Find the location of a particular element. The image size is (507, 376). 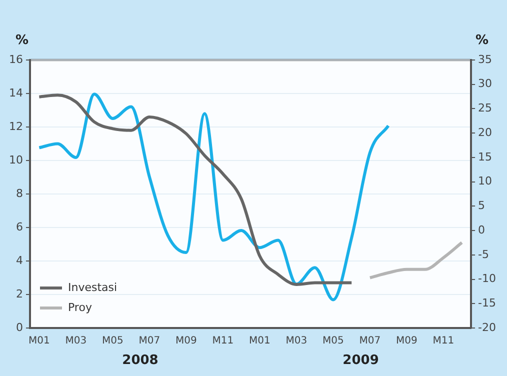

y2-tick-label: 5 is located at coordinates (482, 205).